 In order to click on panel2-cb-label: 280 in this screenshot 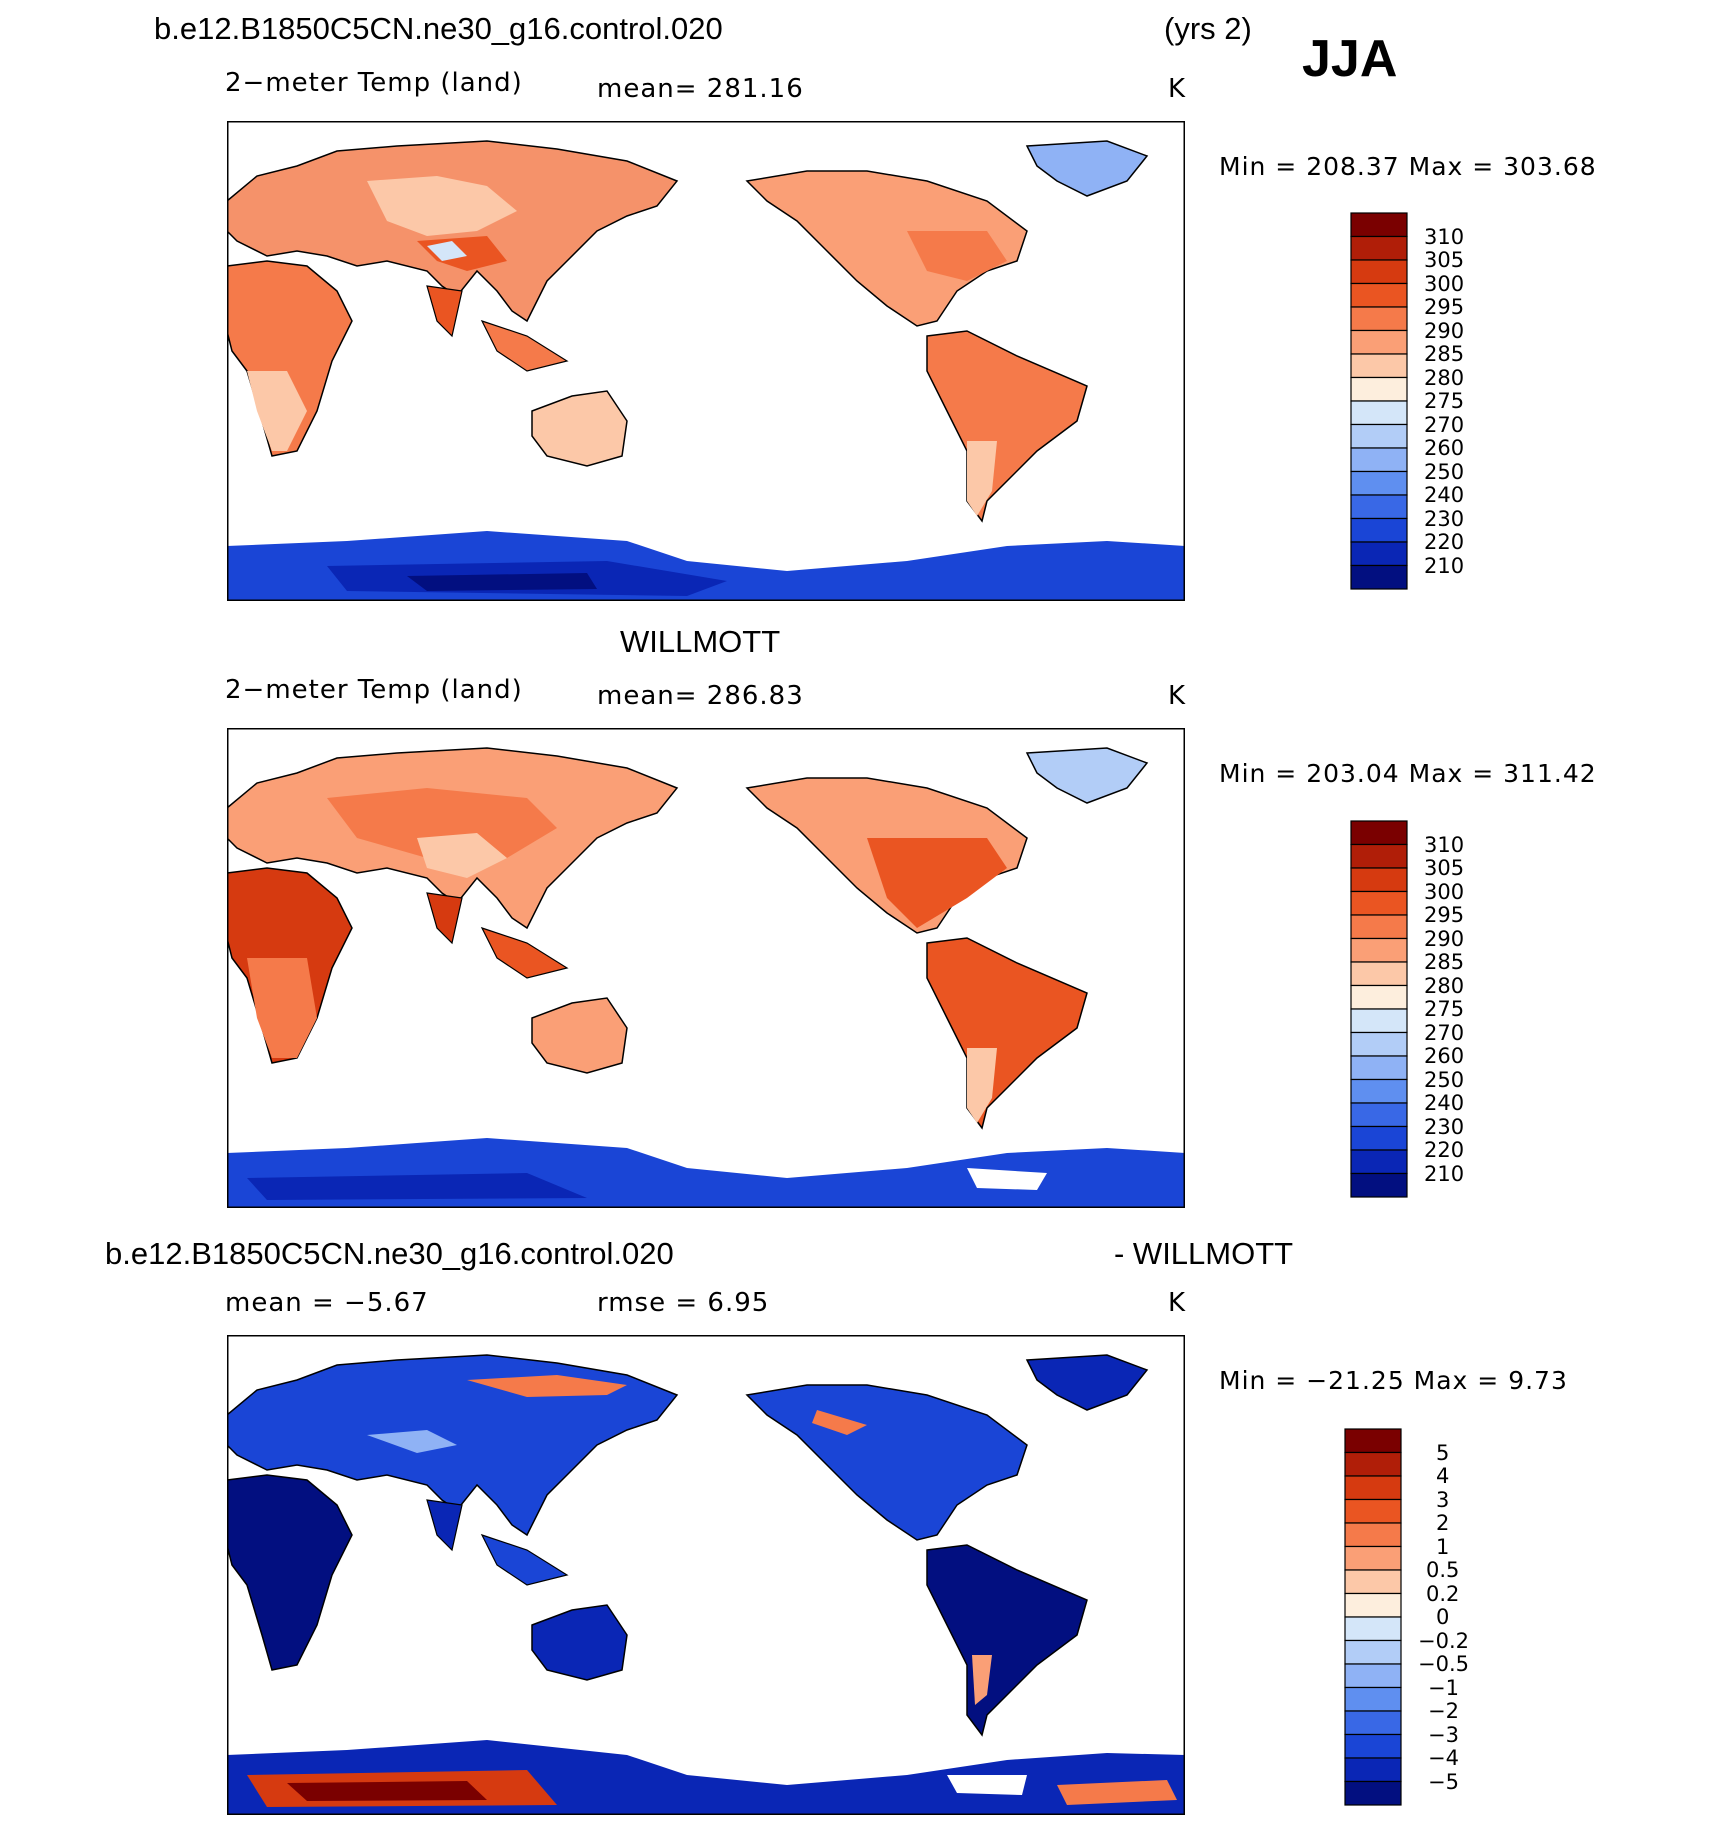, I will do `click(1444, 986)`.